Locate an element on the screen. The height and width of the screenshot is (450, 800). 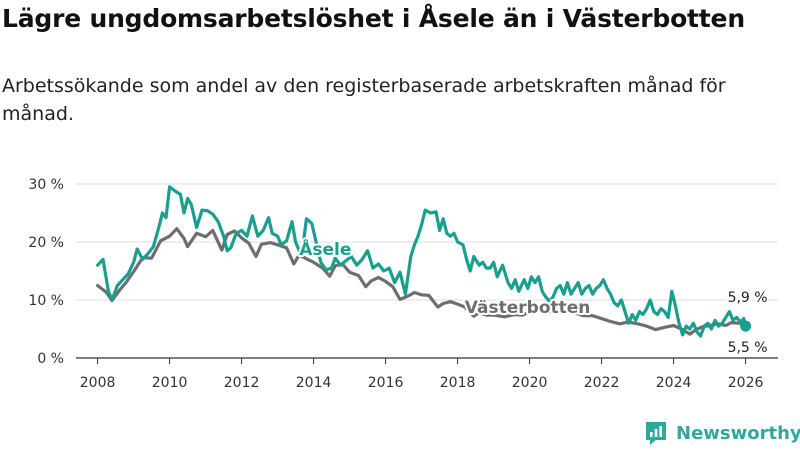
x-tick-label: 2010 is located at coordinates (170, 383).